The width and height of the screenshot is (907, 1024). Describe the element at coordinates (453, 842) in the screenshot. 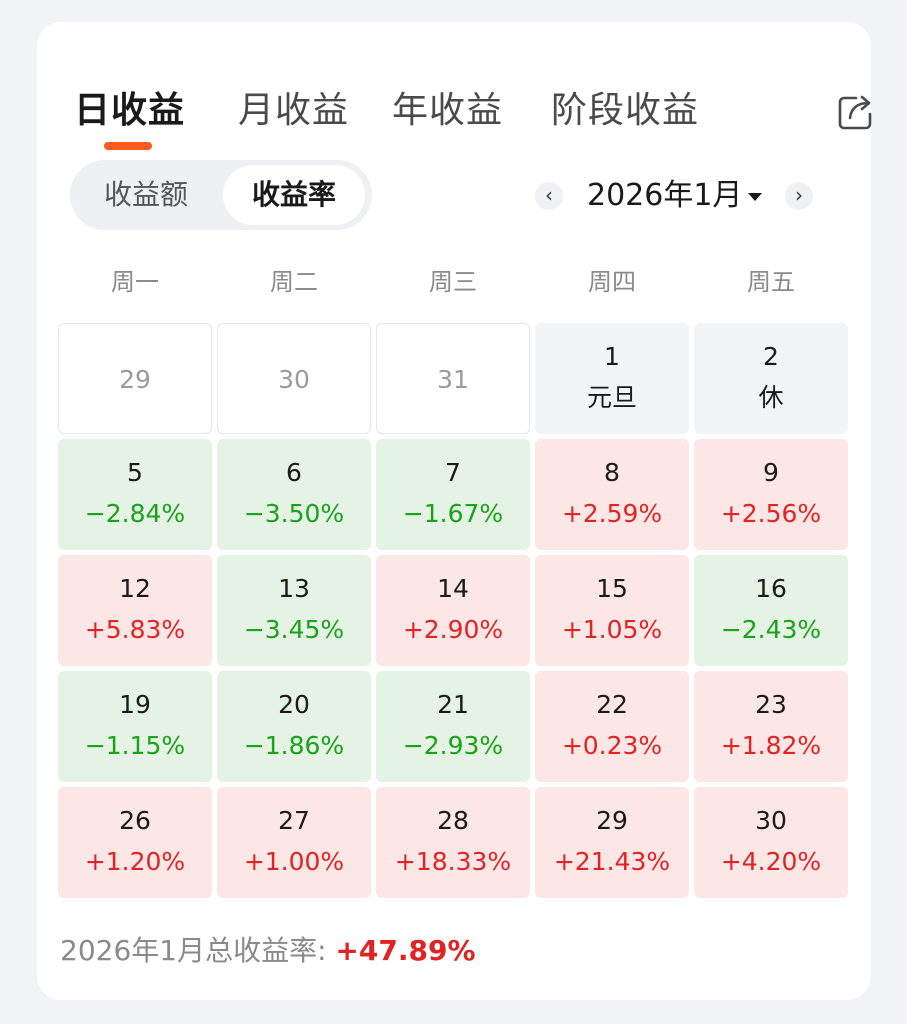

I see `calendar-day-cell: 28 +18.33%` at that location.